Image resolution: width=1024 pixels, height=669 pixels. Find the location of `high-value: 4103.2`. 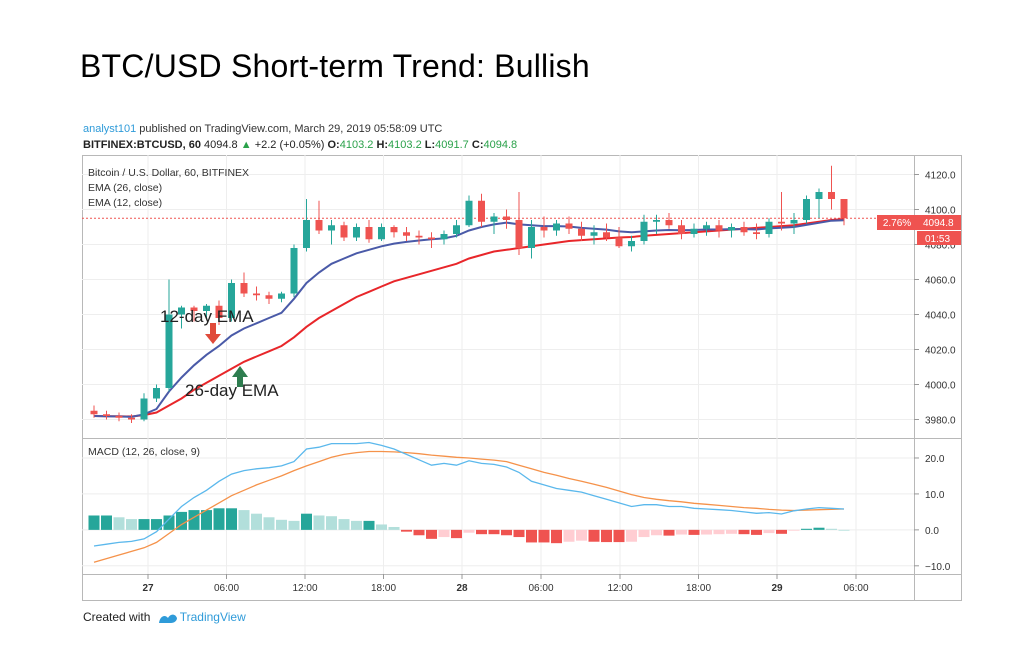

high-value: 4103.2 is located at coordinates (405, 145).